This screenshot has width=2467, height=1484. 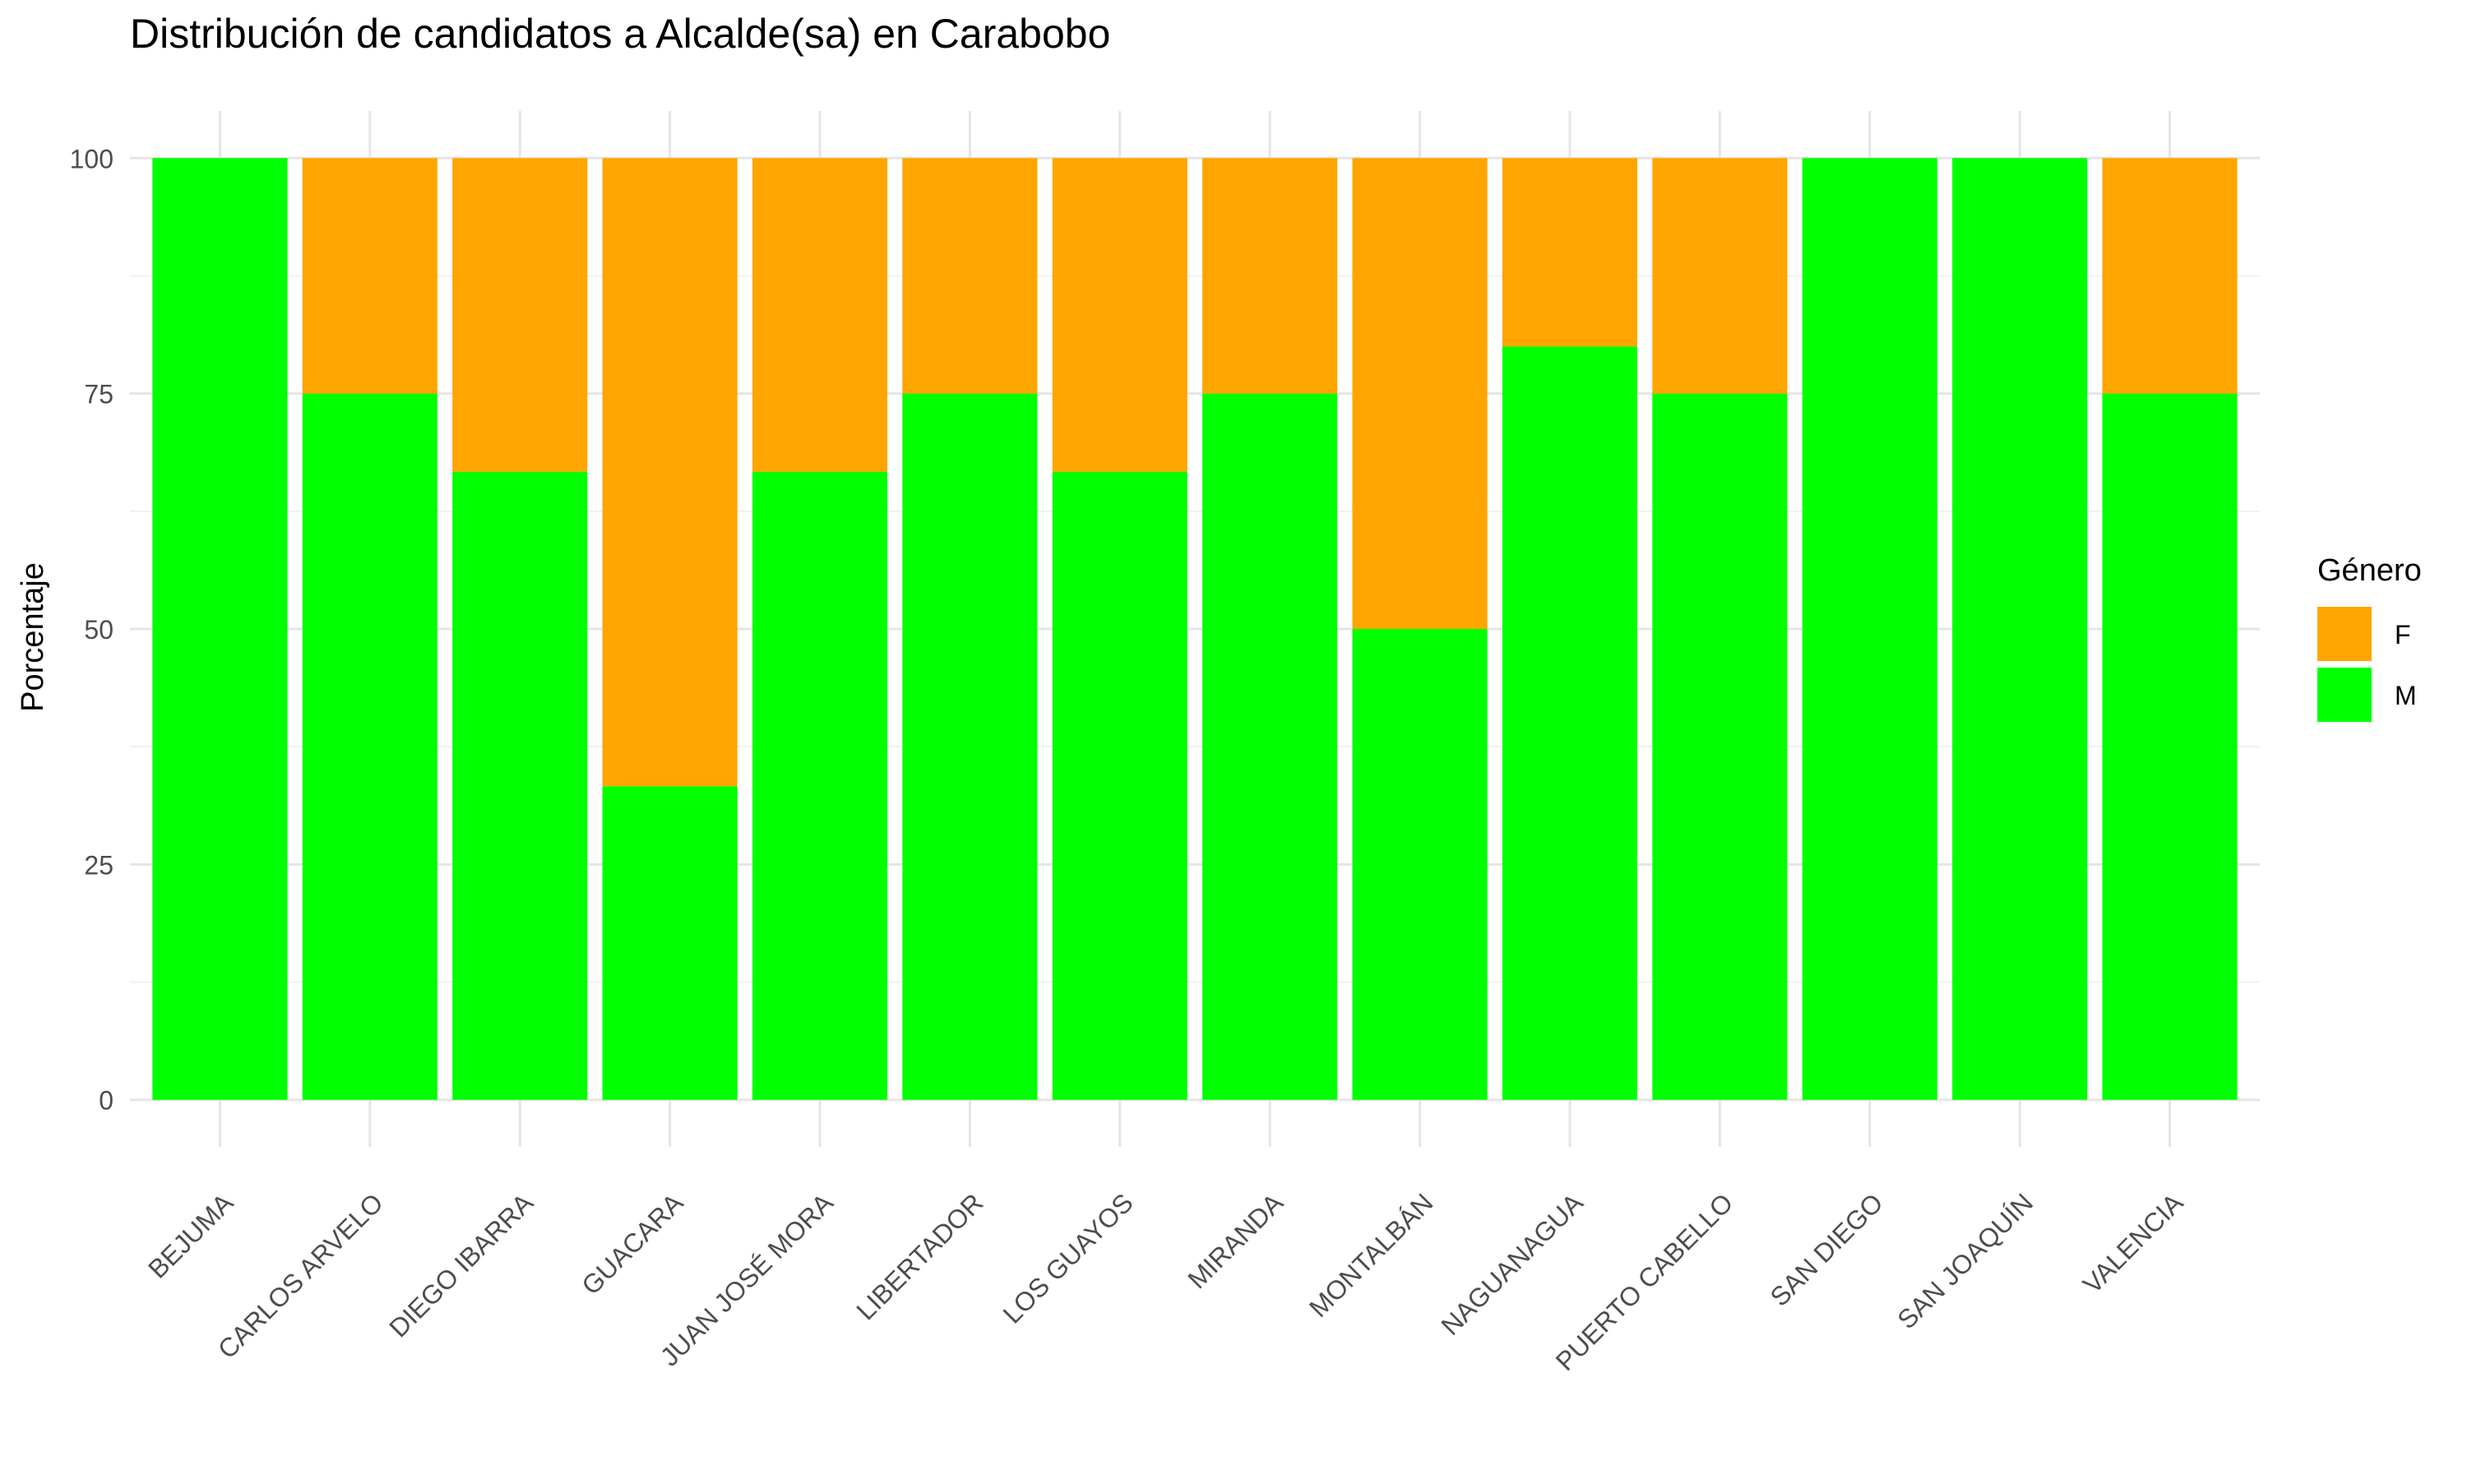 I want to click on bar-f-7: MIRANDA F: 25, so click(x=1270, y=276).